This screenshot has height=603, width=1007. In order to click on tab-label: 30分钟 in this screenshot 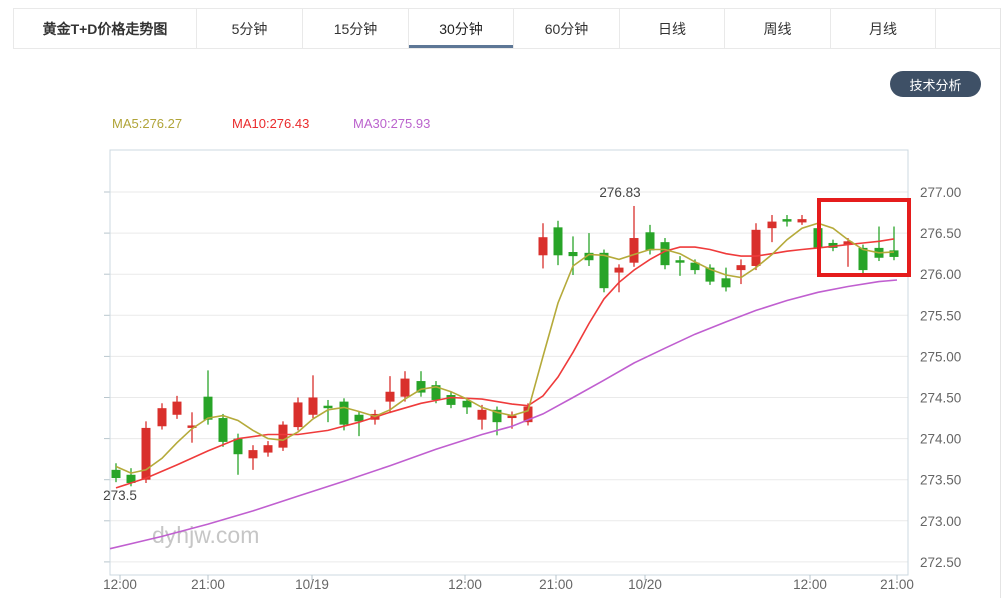, I will do `click(461, 28)`.